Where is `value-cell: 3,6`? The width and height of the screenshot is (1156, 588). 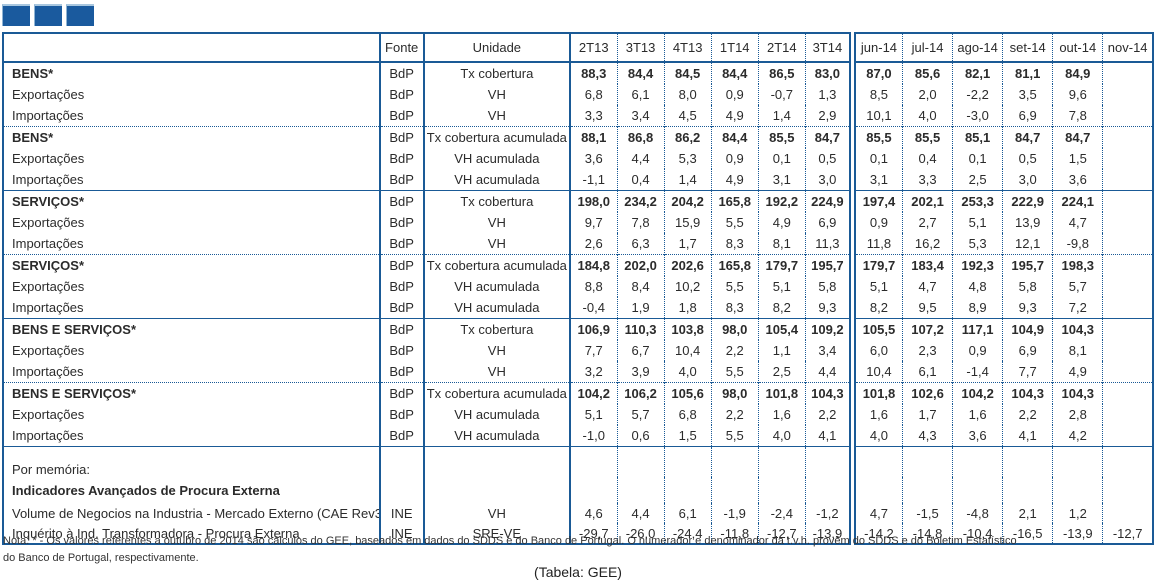 value-cell: 3,6 is located at coordinates (593, 158).